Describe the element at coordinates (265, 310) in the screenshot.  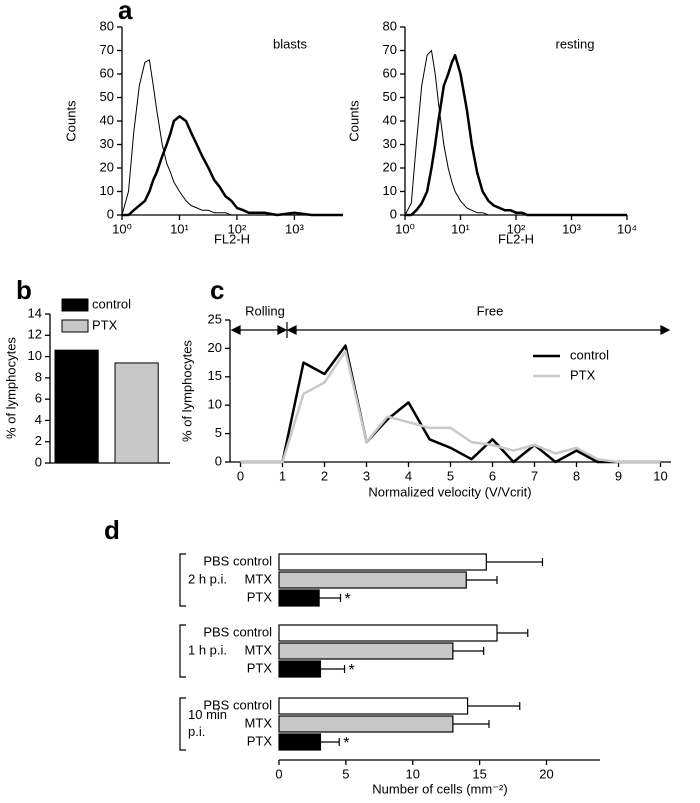
I see `annotation: Rolling` at that location.